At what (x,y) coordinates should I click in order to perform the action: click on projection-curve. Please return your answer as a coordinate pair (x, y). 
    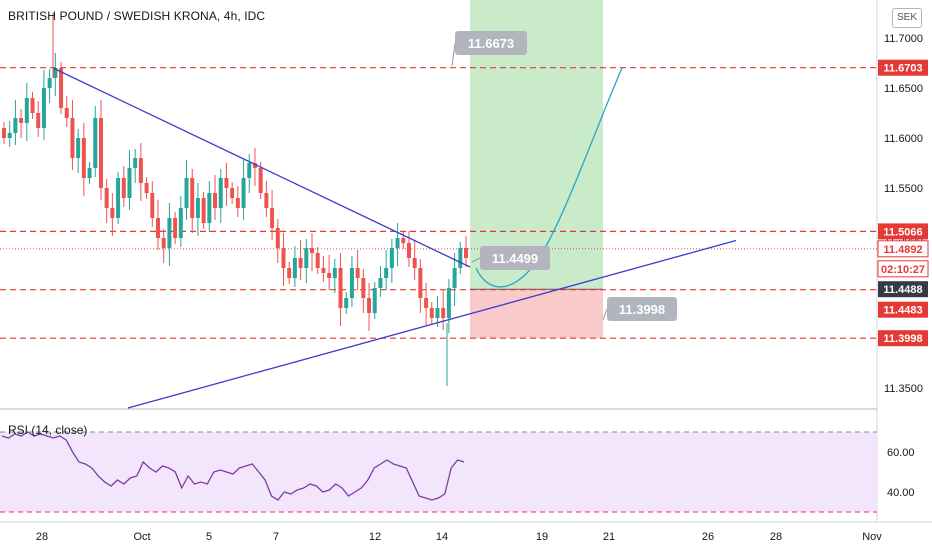
    Looking at the image, I should click on (549, 177).